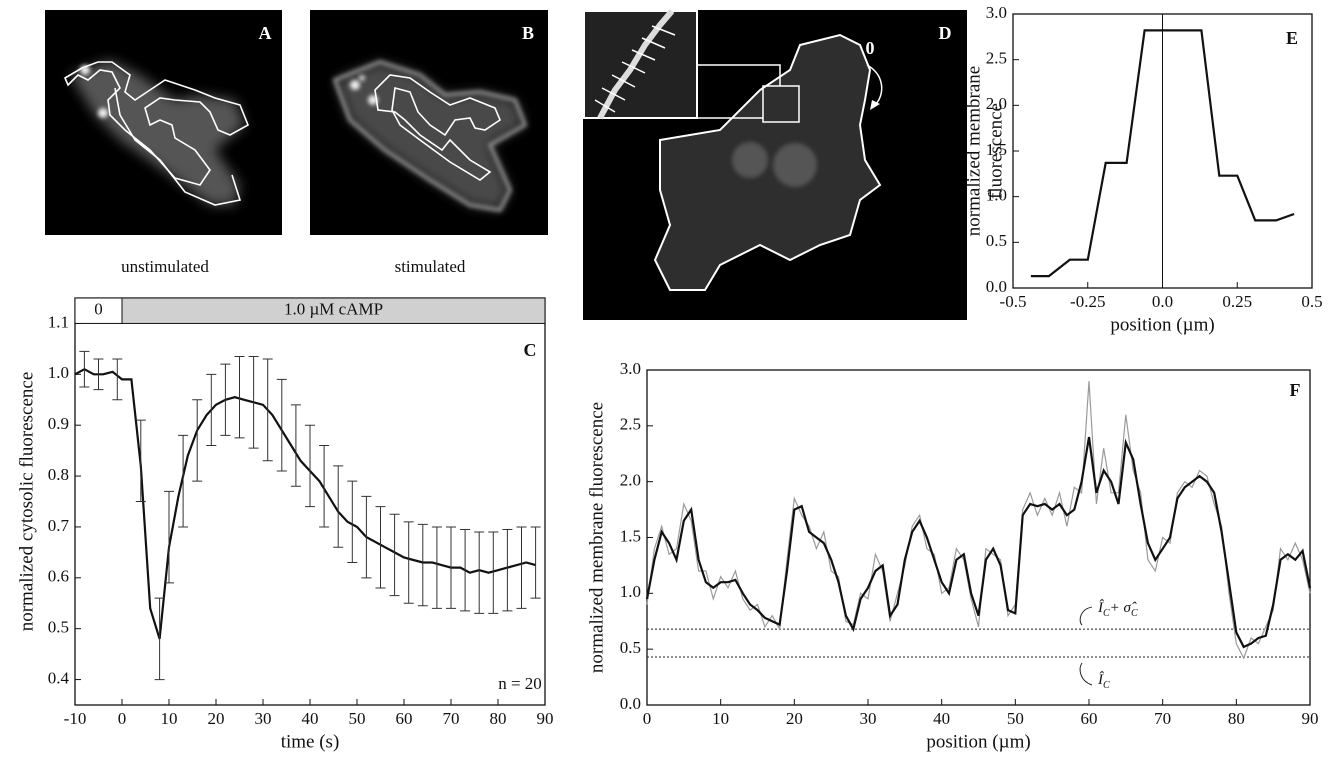 This screenshot has height=765, width=1338. I want to click on panel-caption: stimulated, so click(430, 266).